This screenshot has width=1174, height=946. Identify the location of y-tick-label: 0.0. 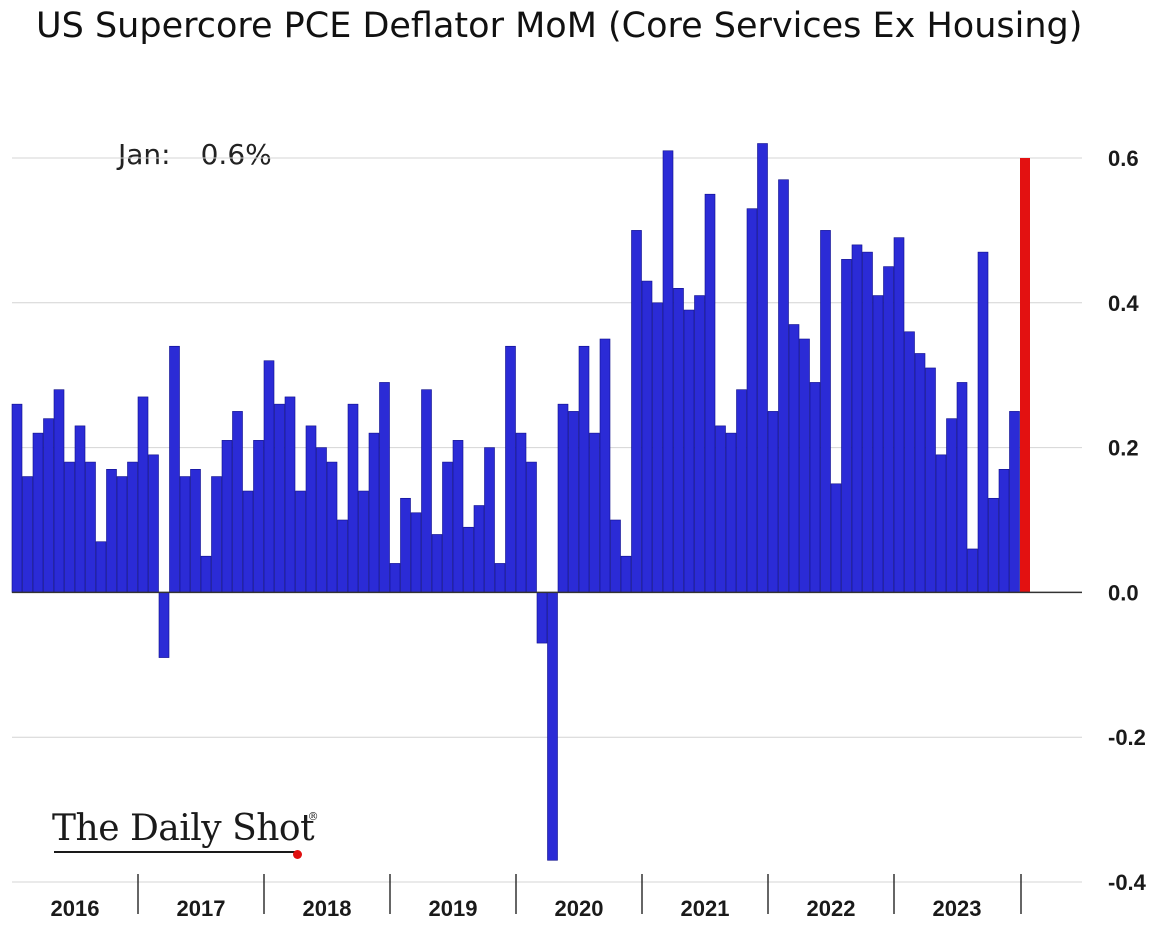
(1123, 592).